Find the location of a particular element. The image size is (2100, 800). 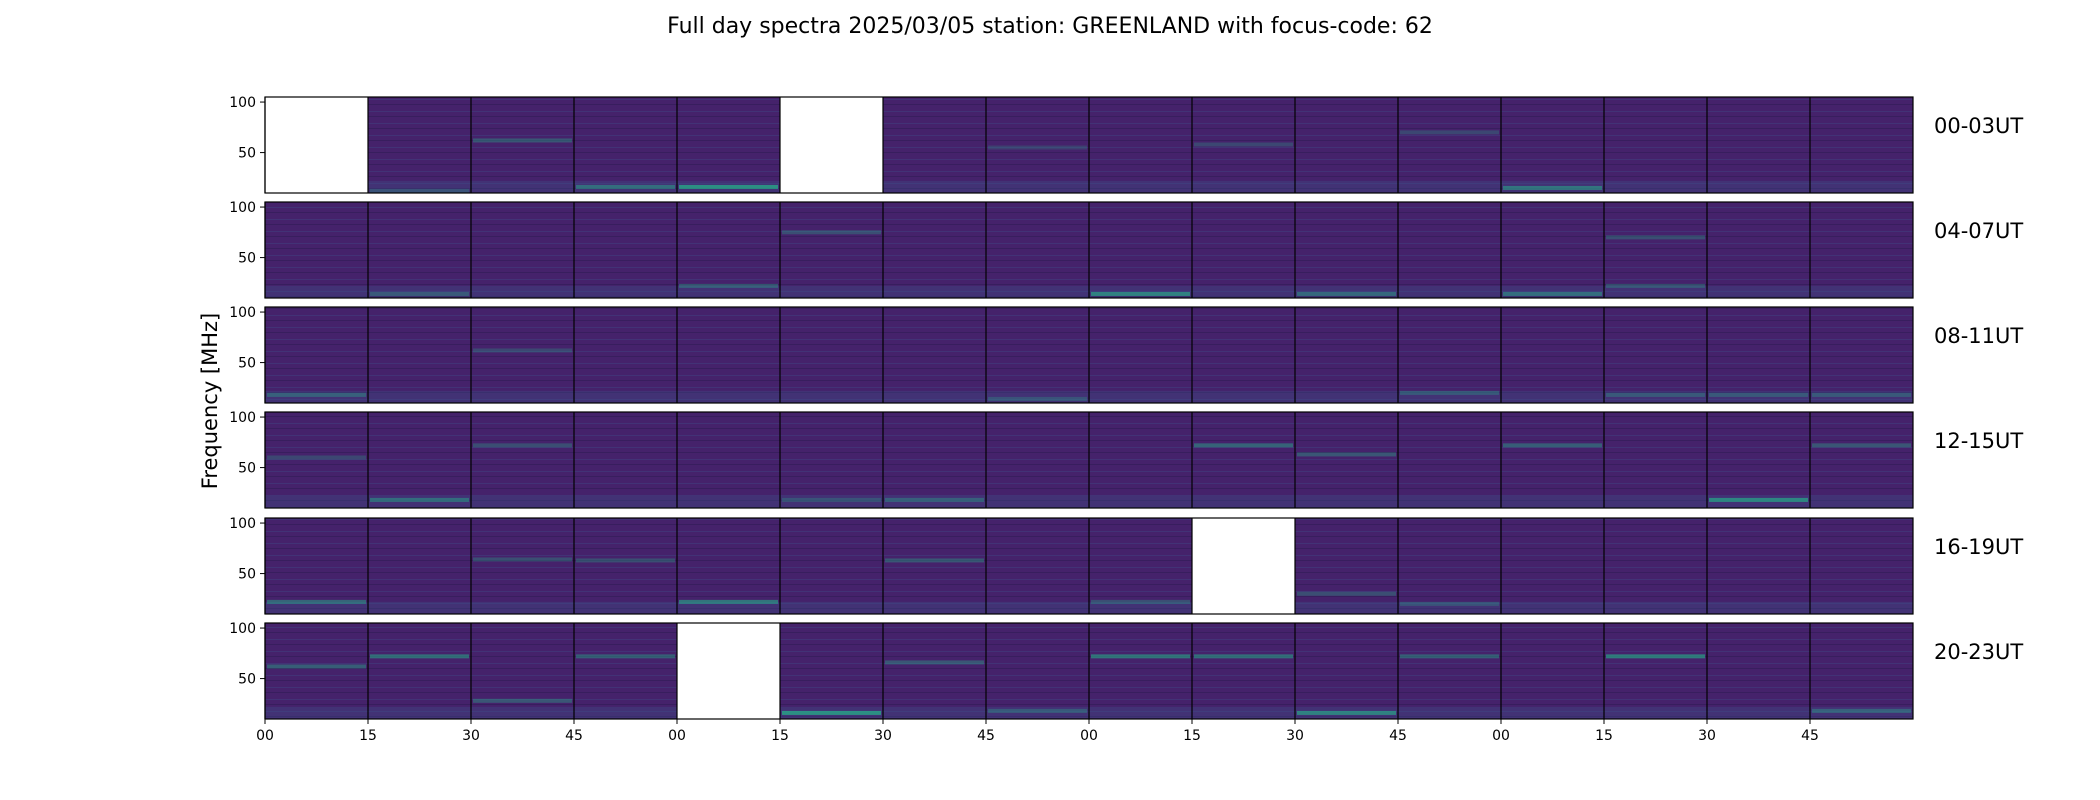

row-time-label: 12-15UT is located at coordinates (1978, 441).